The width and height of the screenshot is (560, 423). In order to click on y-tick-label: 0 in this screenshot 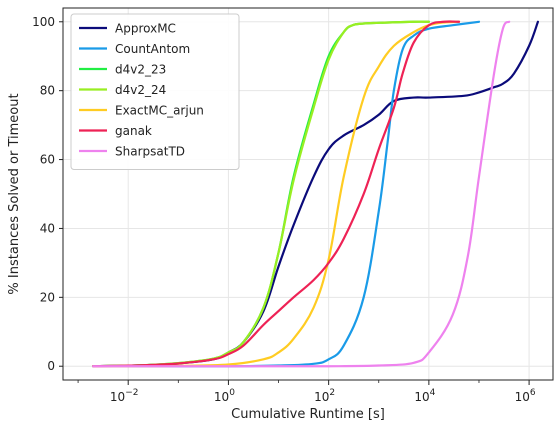, I will do `click(51, 366)`.